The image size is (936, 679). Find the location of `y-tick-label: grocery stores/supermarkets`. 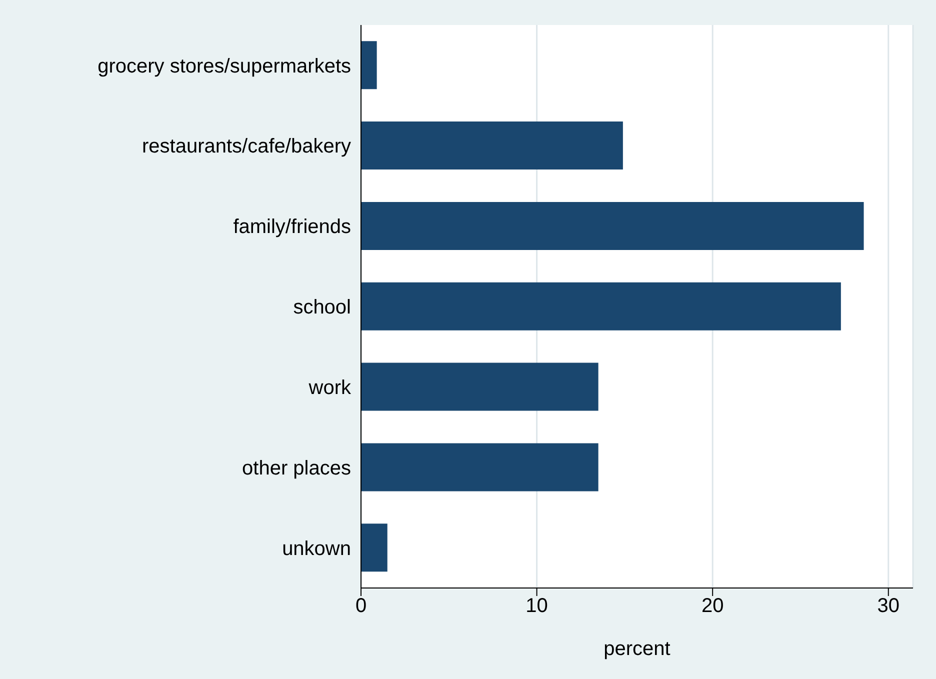

y-tick-label: grocery stores/supermarkets is located at coordinates (224, 66).